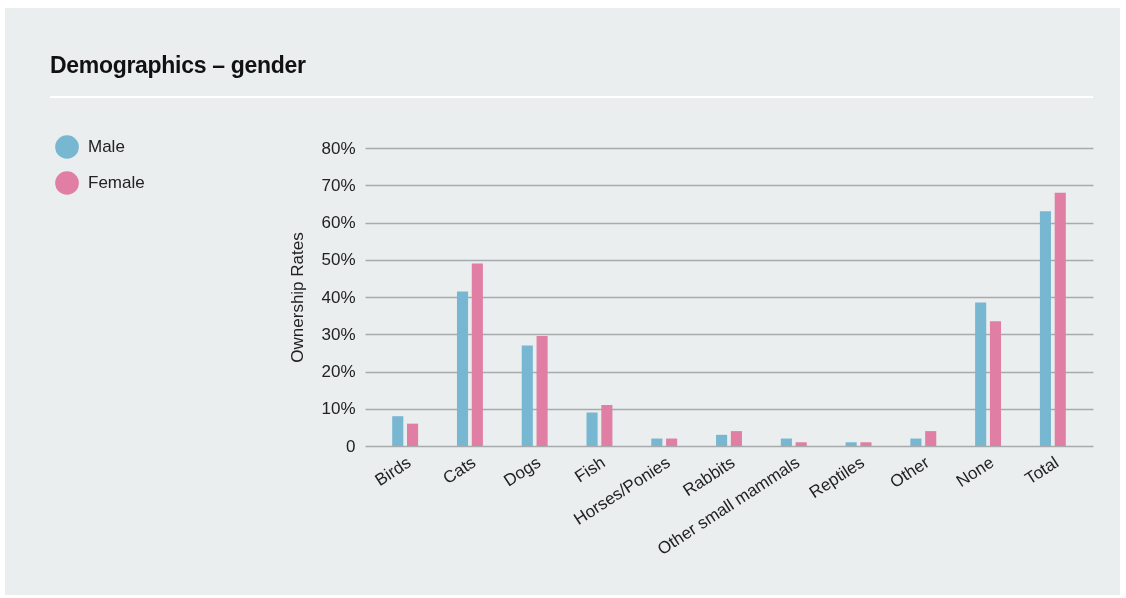 The image size is (1126, 598). What do you see at coordinates (338, 334) in the screenshot?
I see `y-tick-label: 30%` at bounding box center [338, 334].